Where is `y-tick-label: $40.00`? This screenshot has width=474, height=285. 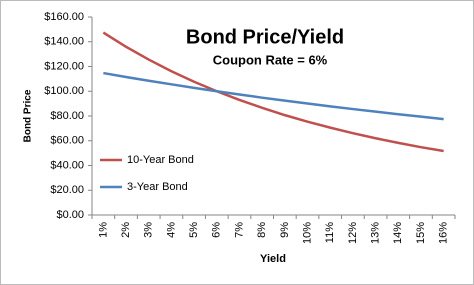 y-tick-label: $40.00 is located at coordinates (67, 165).